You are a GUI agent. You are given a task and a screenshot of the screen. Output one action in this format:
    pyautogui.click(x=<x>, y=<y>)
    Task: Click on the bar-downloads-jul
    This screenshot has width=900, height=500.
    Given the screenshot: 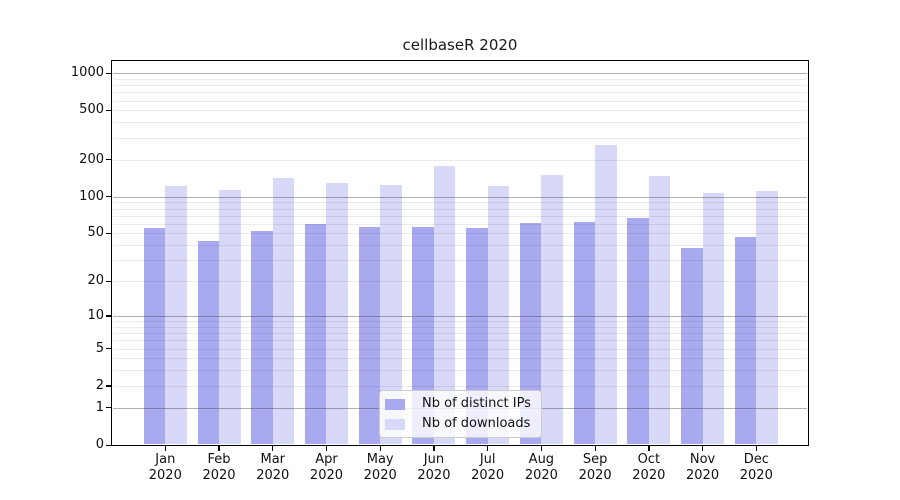 What is the action you would take?
    pyautogui.click(x=498, y=315)
    